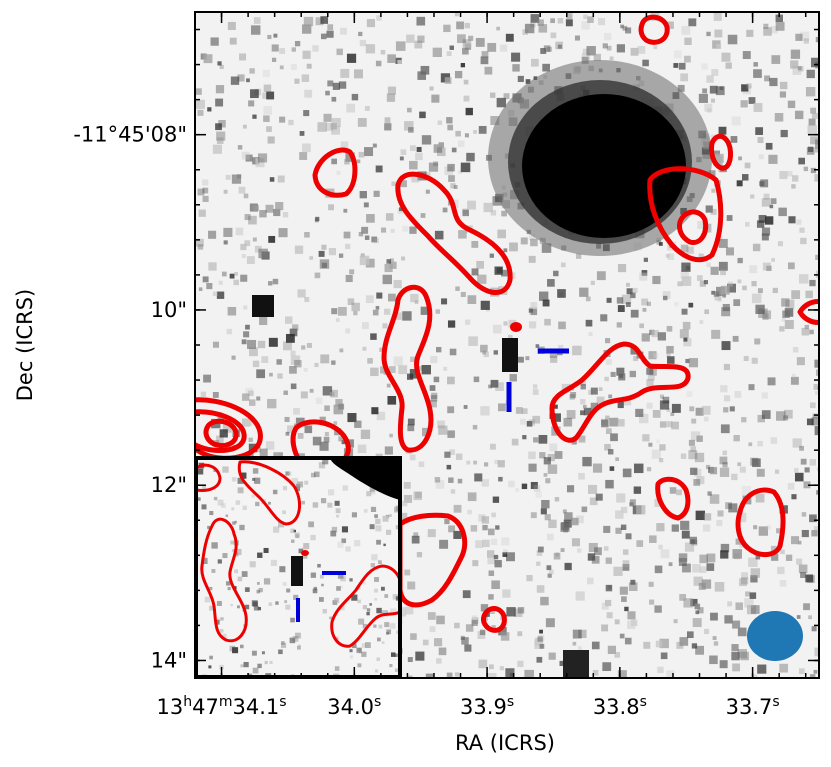 The height and width of the screenshot is (767, 831). I want to click on inset-contour, so click(269, 493).